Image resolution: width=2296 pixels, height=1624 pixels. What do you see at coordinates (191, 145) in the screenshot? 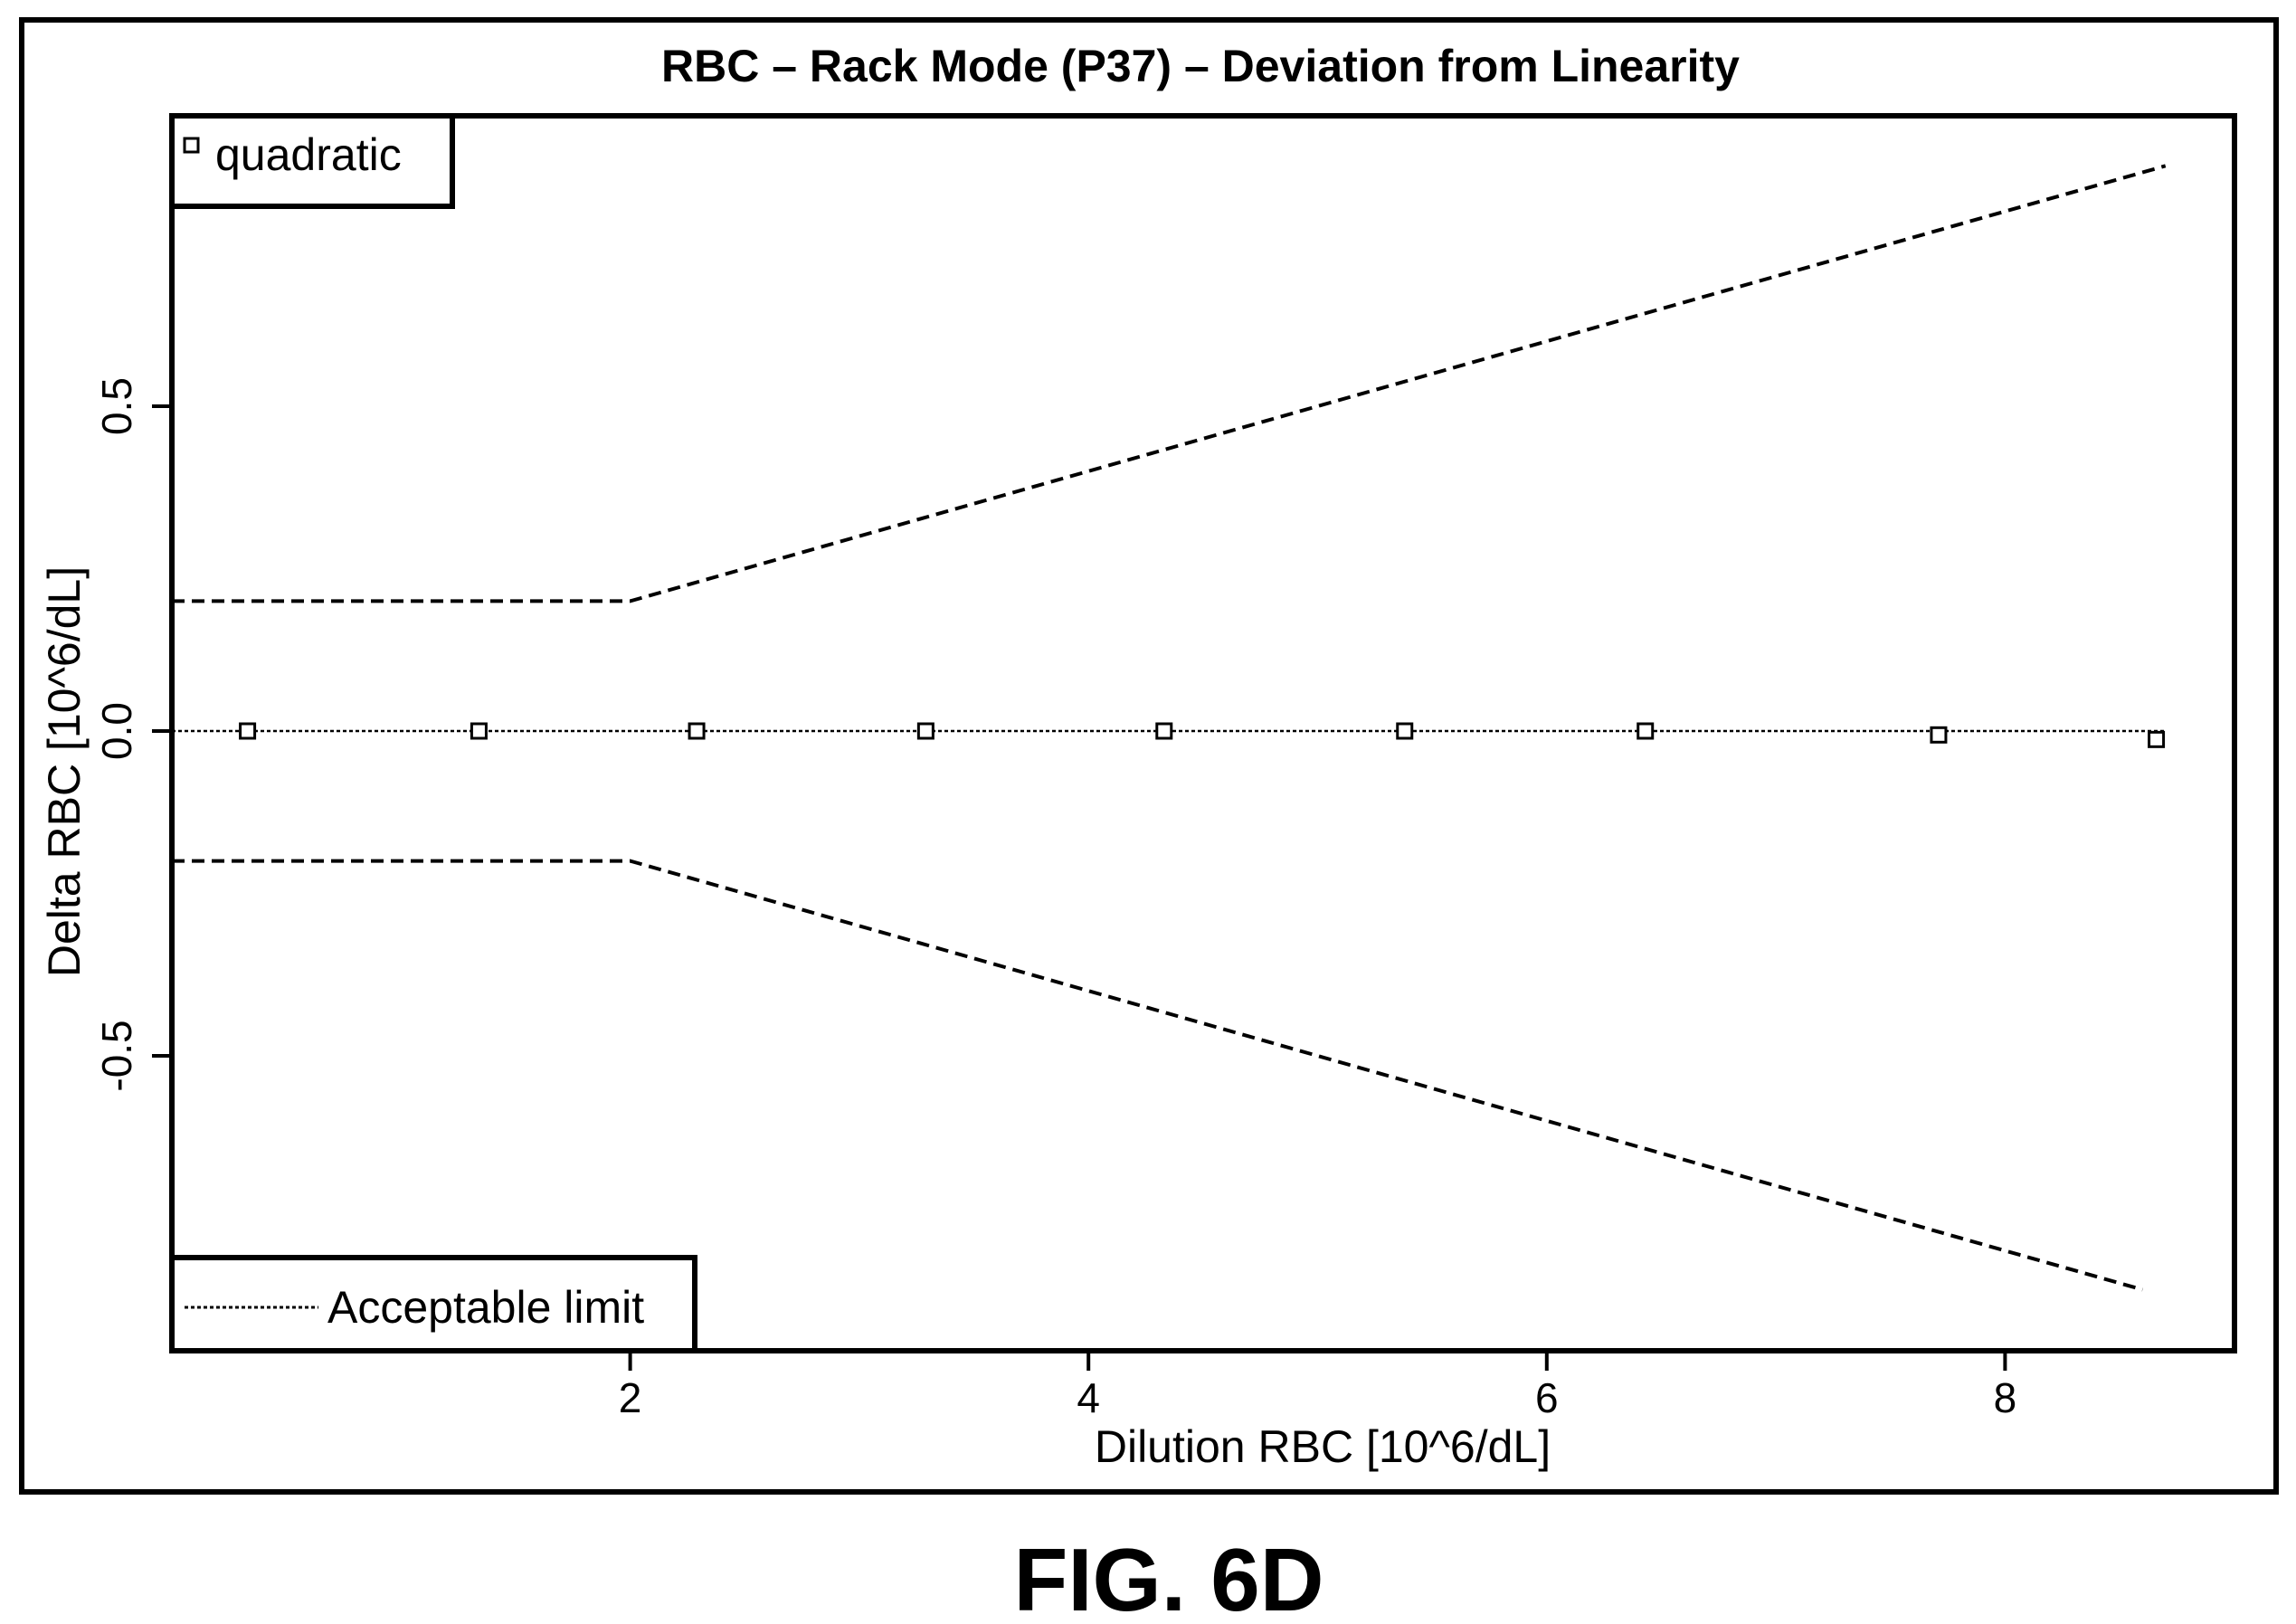
I see `open-square-marker-icon` at bounding box center [191, 145].